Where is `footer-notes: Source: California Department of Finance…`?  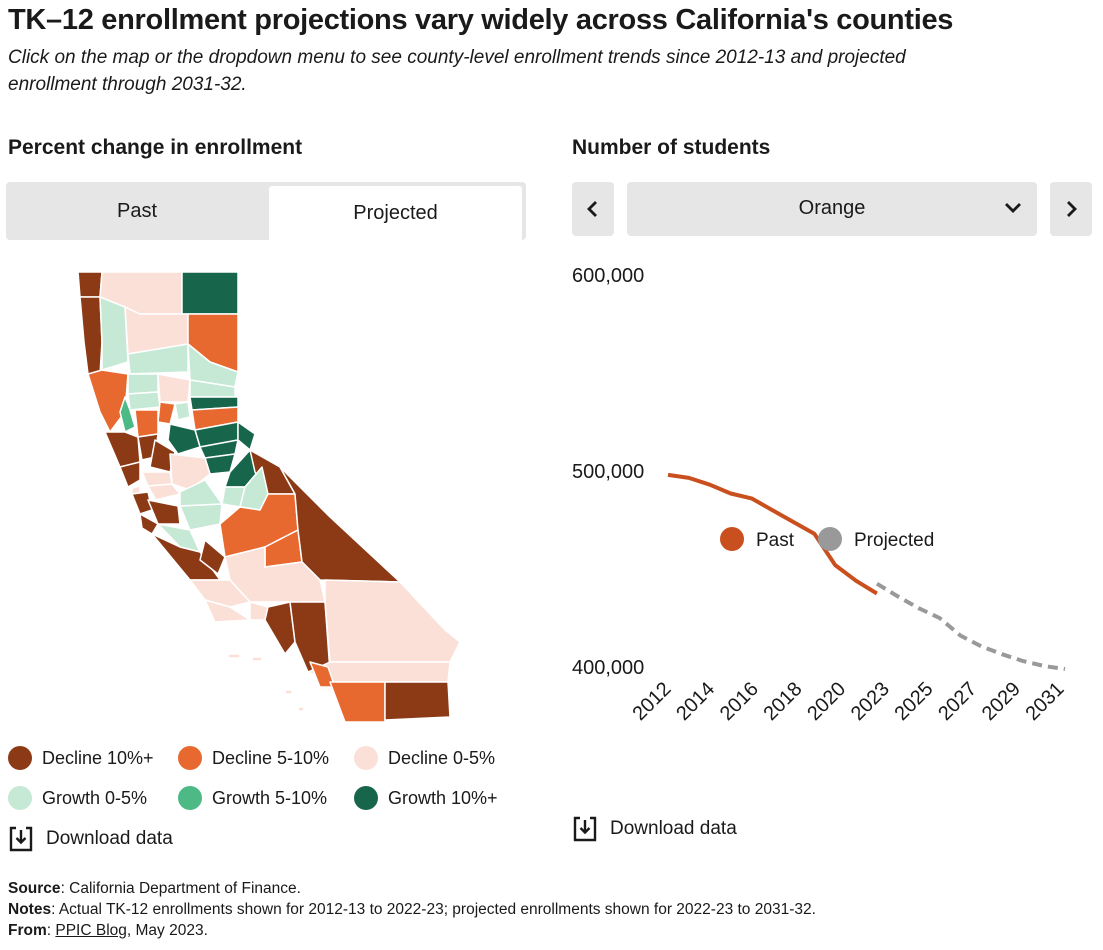
footer-notes: Source: California Department of Finance… is located at coordinates (412, 909).